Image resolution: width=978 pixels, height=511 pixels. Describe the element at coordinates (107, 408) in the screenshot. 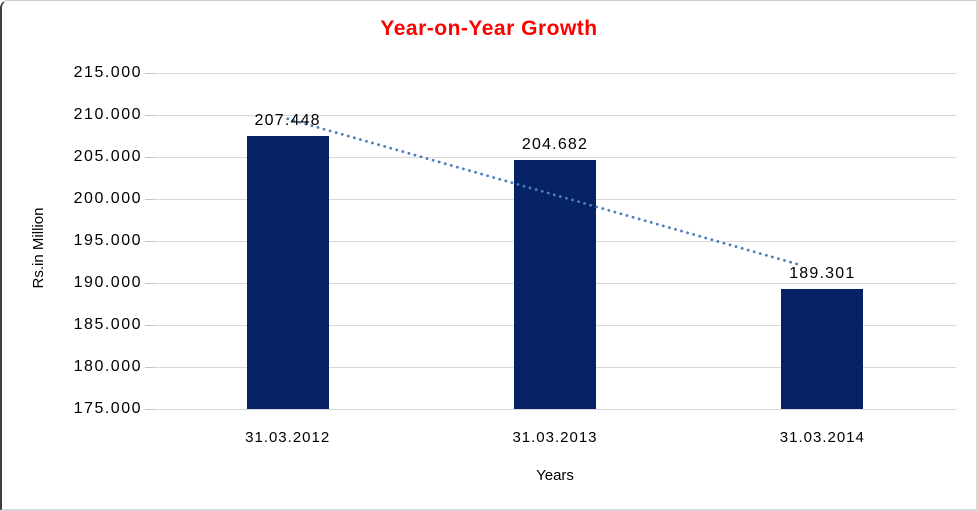

I see `y-tick-label: 175.000` at that location.